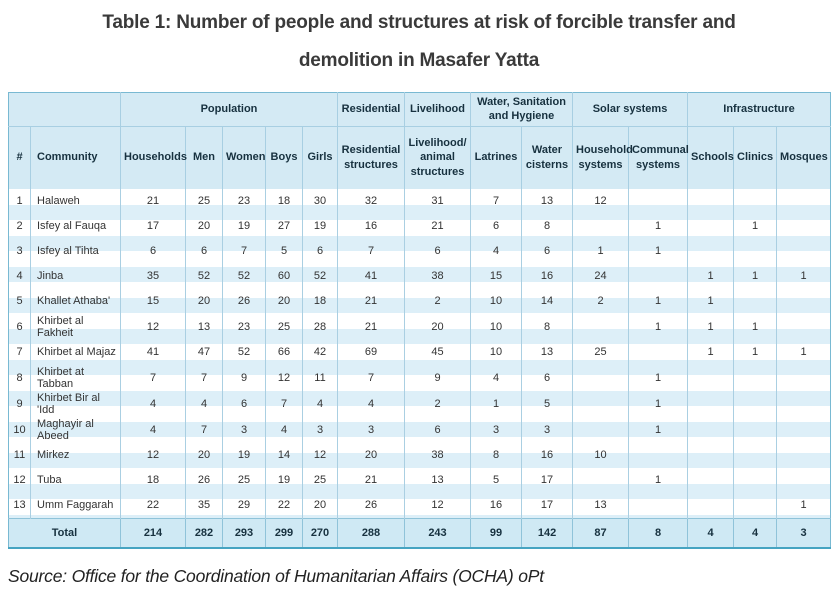  What do you see at coordinates (153, 301) in the screenshot?
I see `value-cell: 15` at bounding box center [153, 301].